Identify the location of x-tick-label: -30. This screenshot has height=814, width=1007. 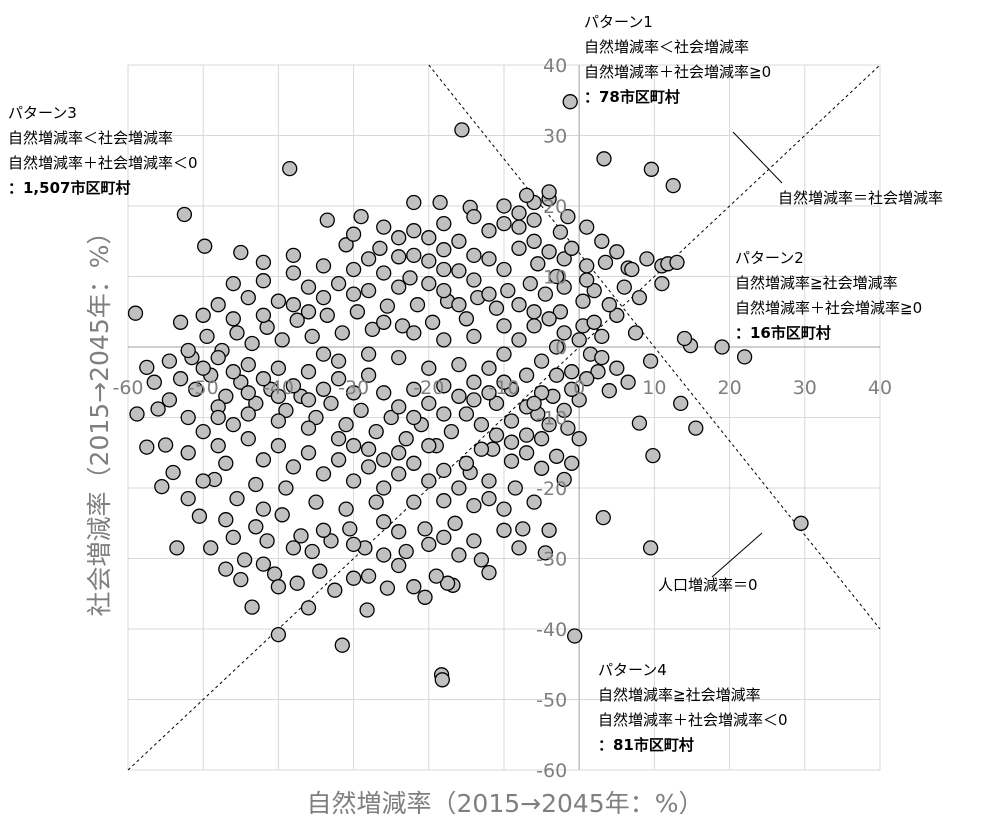
(353, 388).